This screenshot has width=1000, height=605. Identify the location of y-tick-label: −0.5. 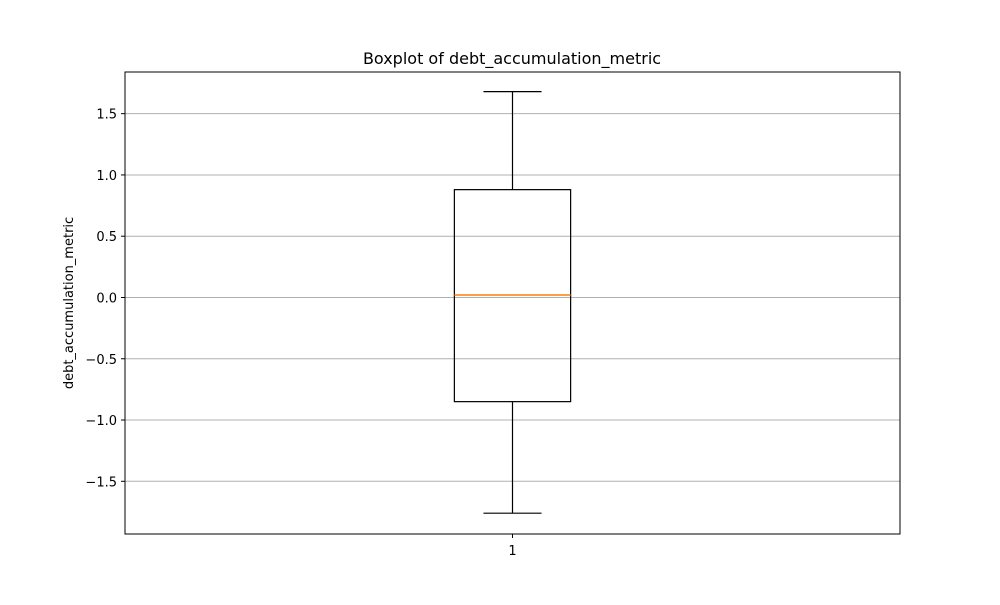
(101, 360).